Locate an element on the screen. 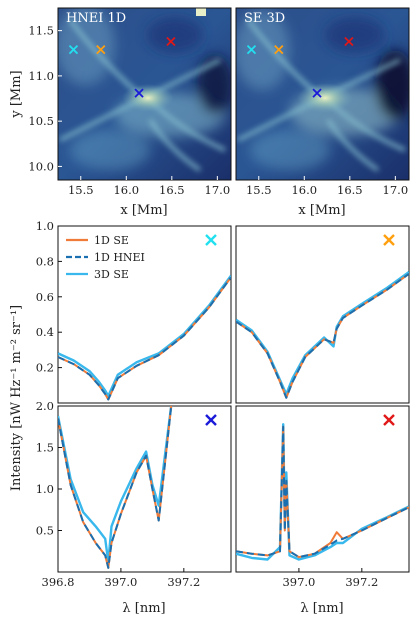  spectrum-panel-bottom-left is located at coordinates (144, 489).